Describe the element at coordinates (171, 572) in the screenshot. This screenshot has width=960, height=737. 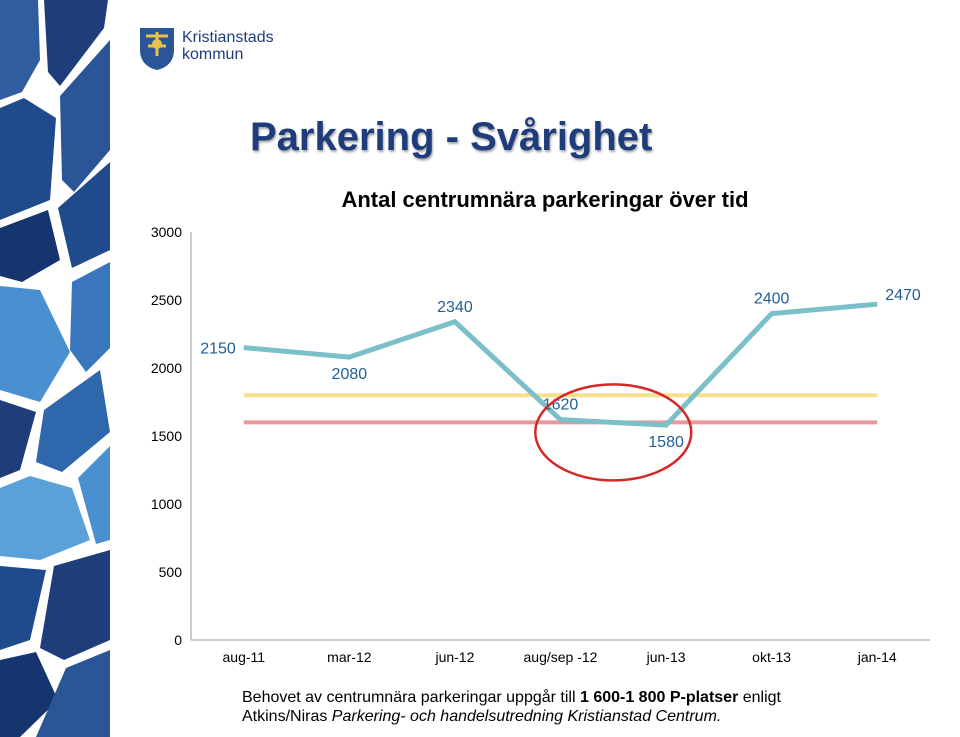
I see `y-tick-label: 500` at that location.